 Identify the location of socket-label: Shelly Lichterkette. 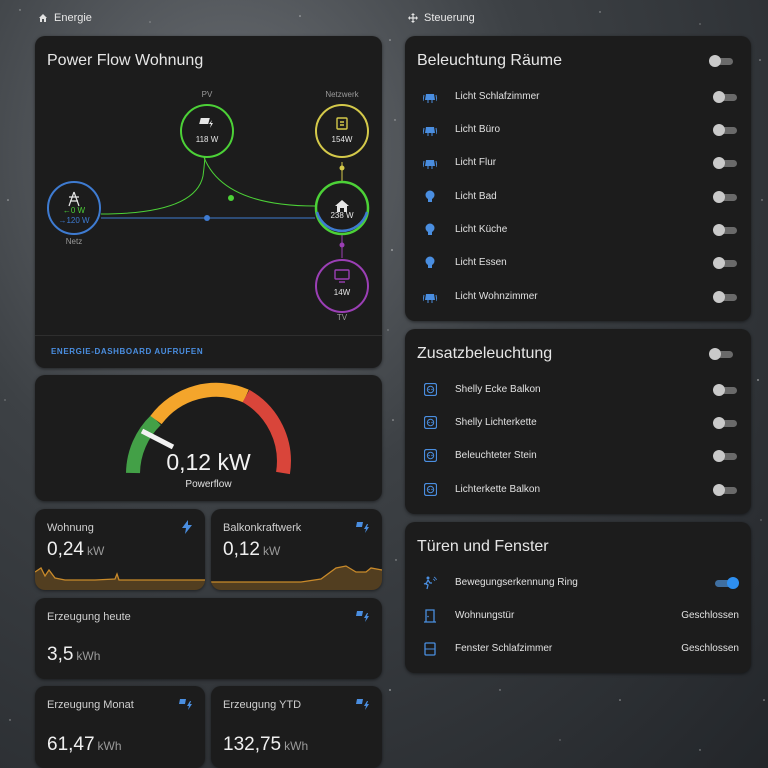
(496, 422).